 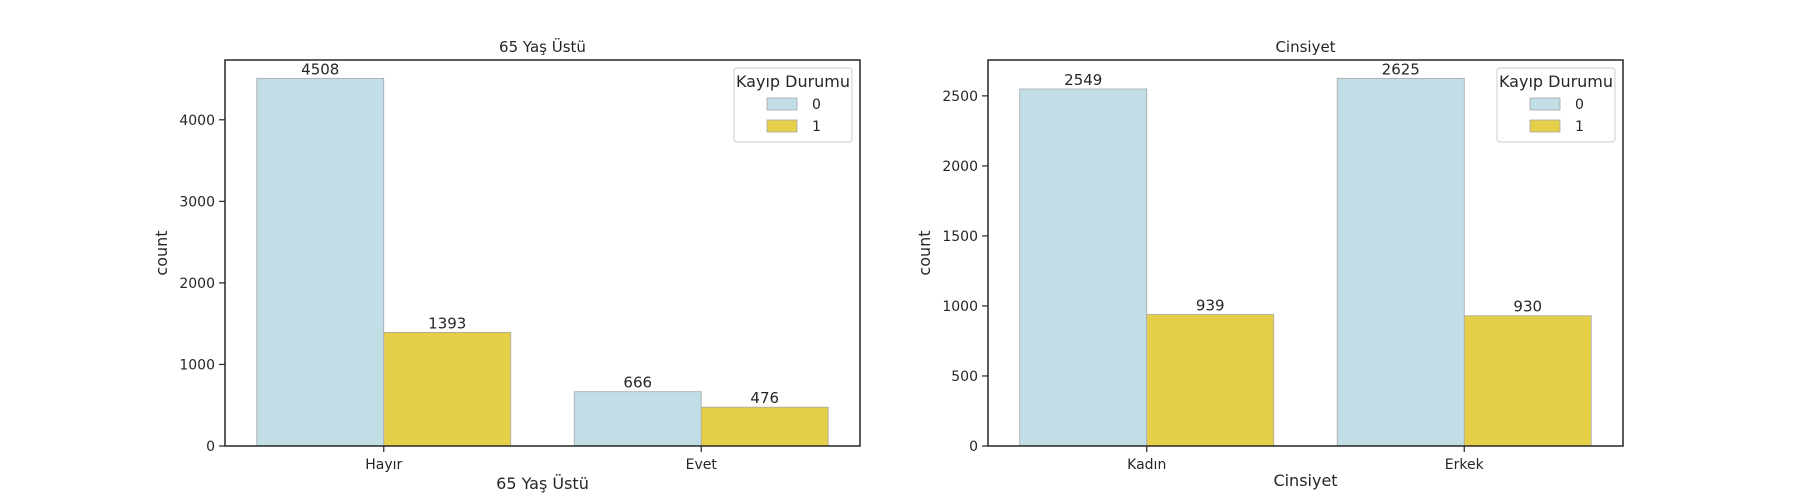 What do you see at coordinates (1210, 305) in the screenshot?
I see `data-label: 939` at bounding box center [1210, 305].